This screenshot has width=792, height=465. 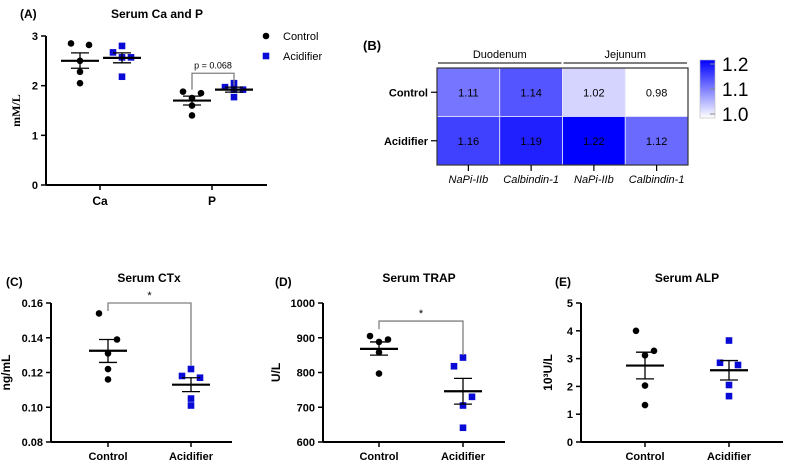 I want to click on heatmap-value: 0.98, so click(x=656, y=93).